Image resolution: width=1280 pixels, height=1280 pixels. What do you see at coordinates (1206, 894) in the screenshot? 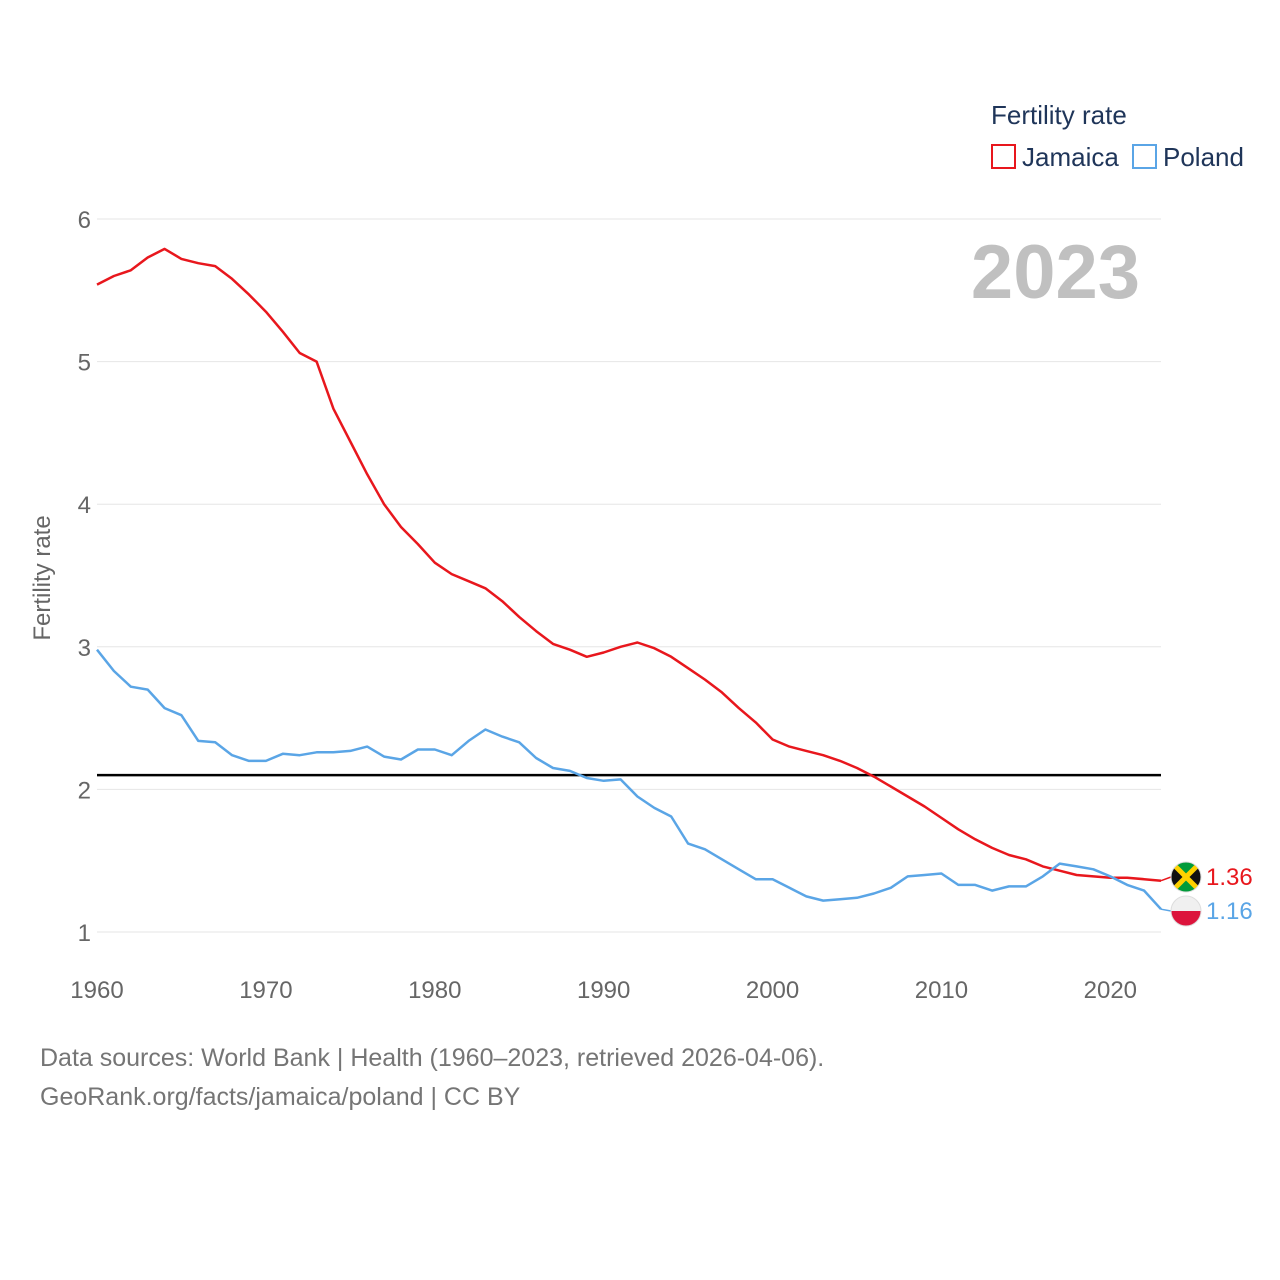
I see `series-end-markers: 1.36 1.16` at bounding box center [1206, 894].